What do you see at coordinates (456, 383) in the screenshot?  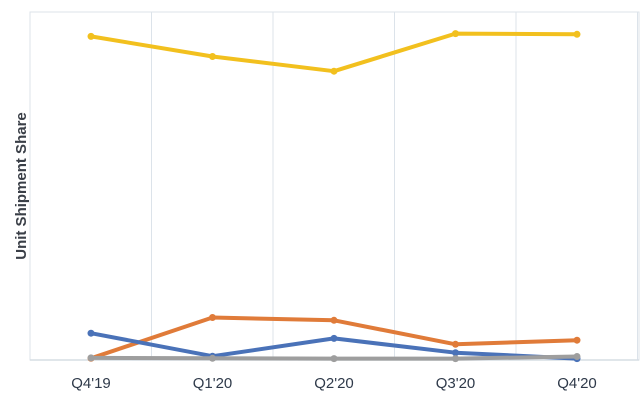 I see `x-tick-label: Q3'20` at bounding box center [456, 383].